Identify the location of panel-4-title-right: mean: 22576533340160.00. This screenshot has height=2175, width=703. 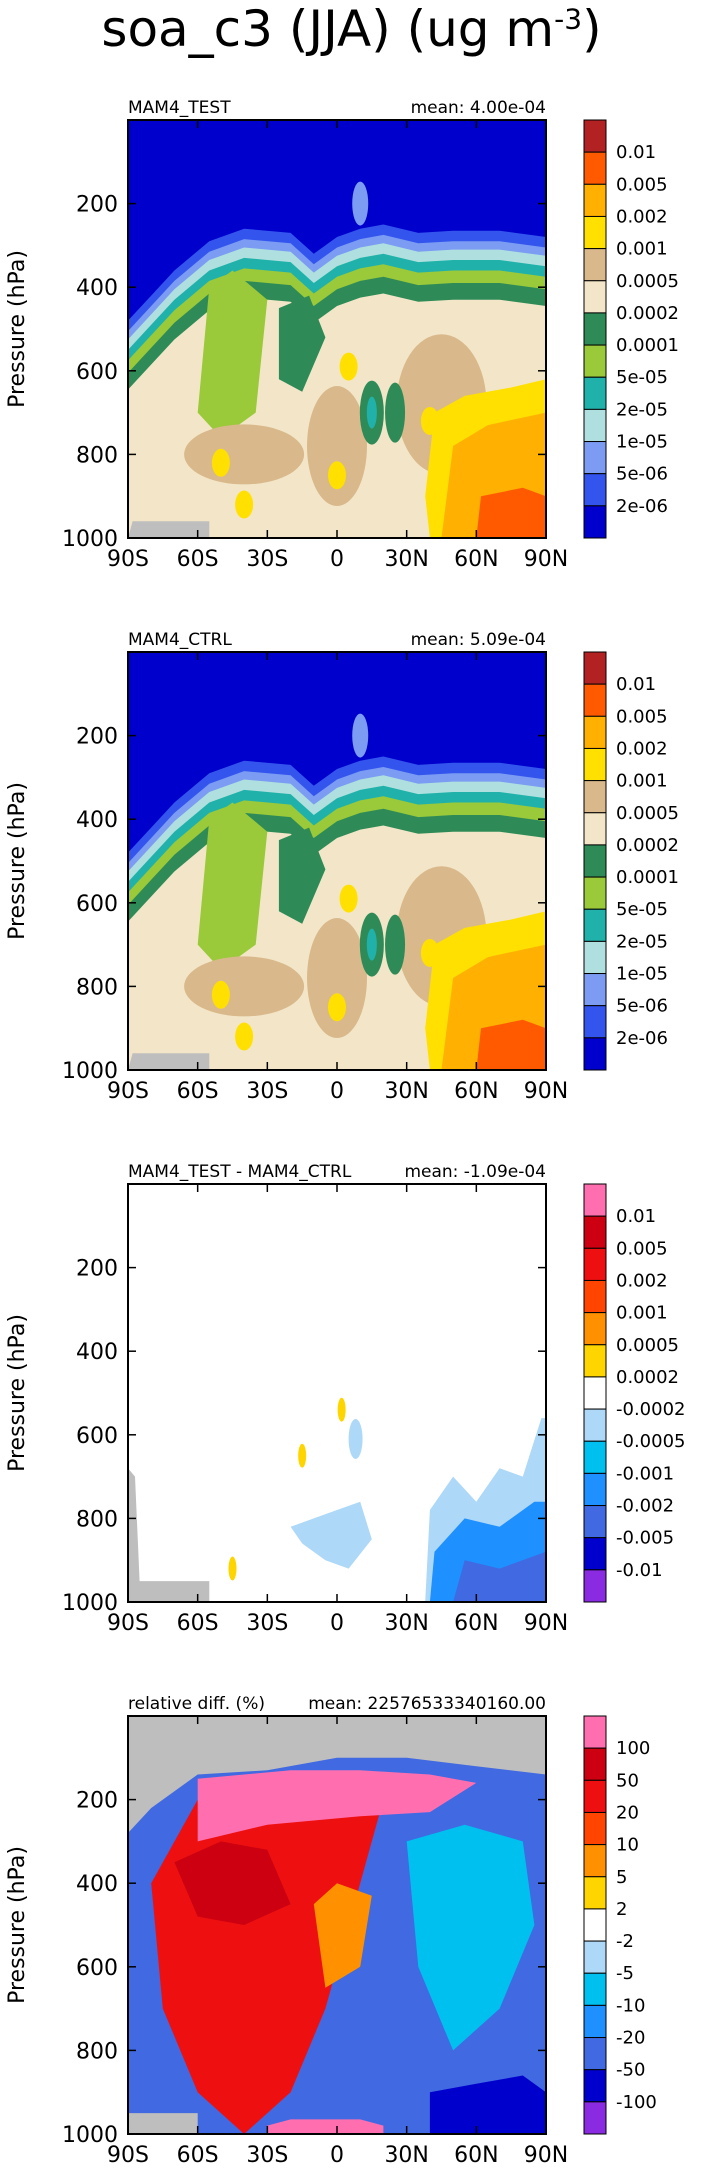
(427, 1704).